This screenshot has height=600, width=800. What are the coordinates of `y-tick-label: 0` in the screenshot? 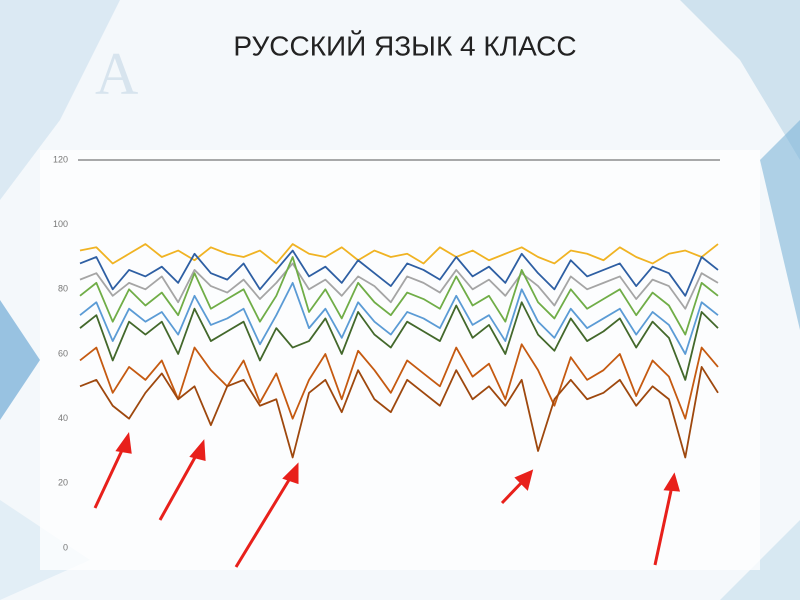 It's located at (65, 547).